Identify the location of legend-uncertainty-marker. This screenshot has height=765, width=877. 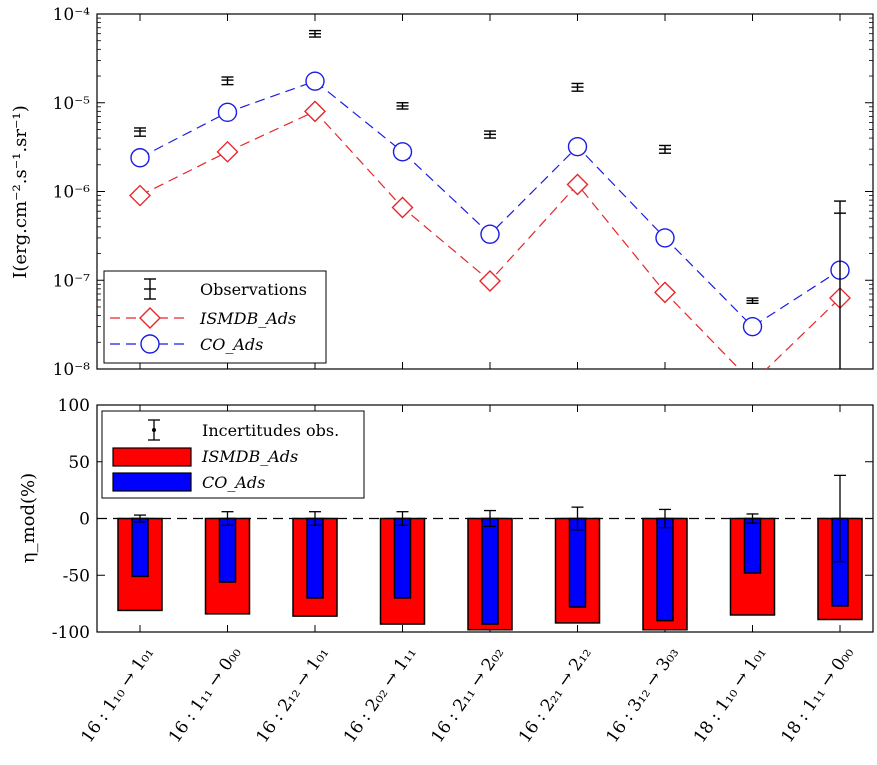
(154, 430).